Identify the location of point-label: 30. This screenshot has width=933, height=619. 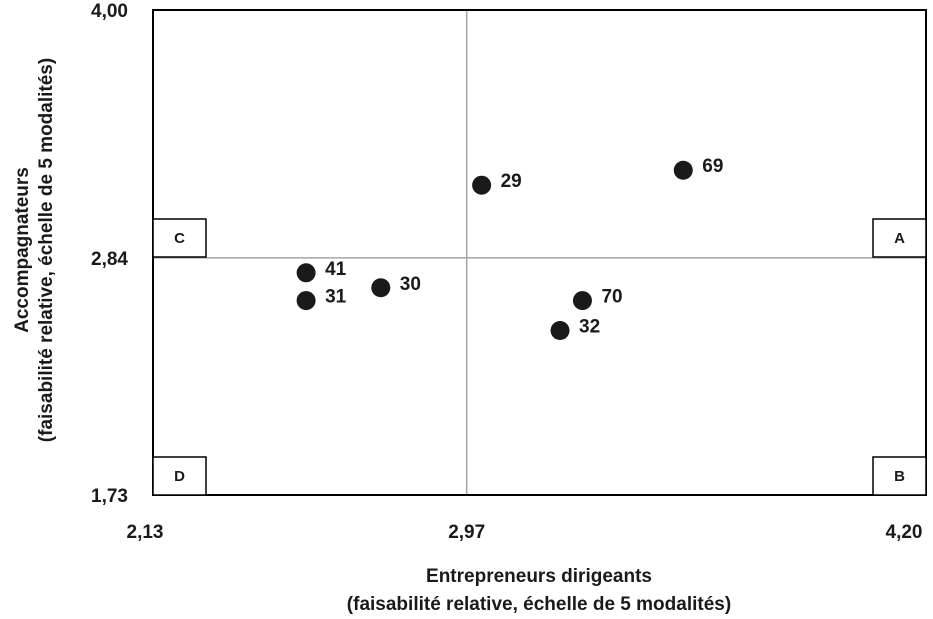
(410, 284).